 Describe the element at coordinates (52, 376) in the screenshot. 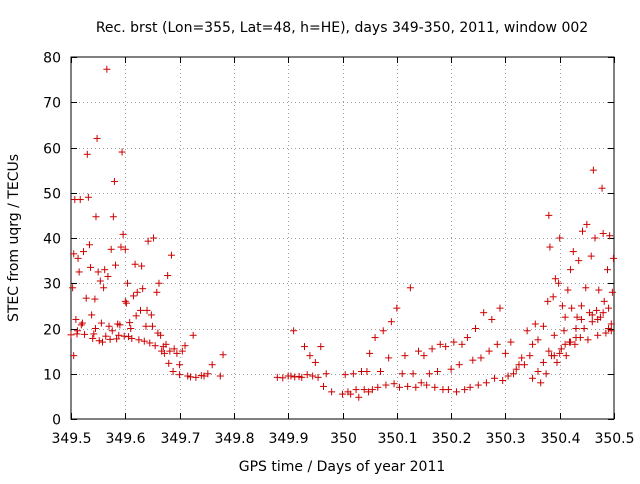

I see `y-tick-label: 10` at that location.